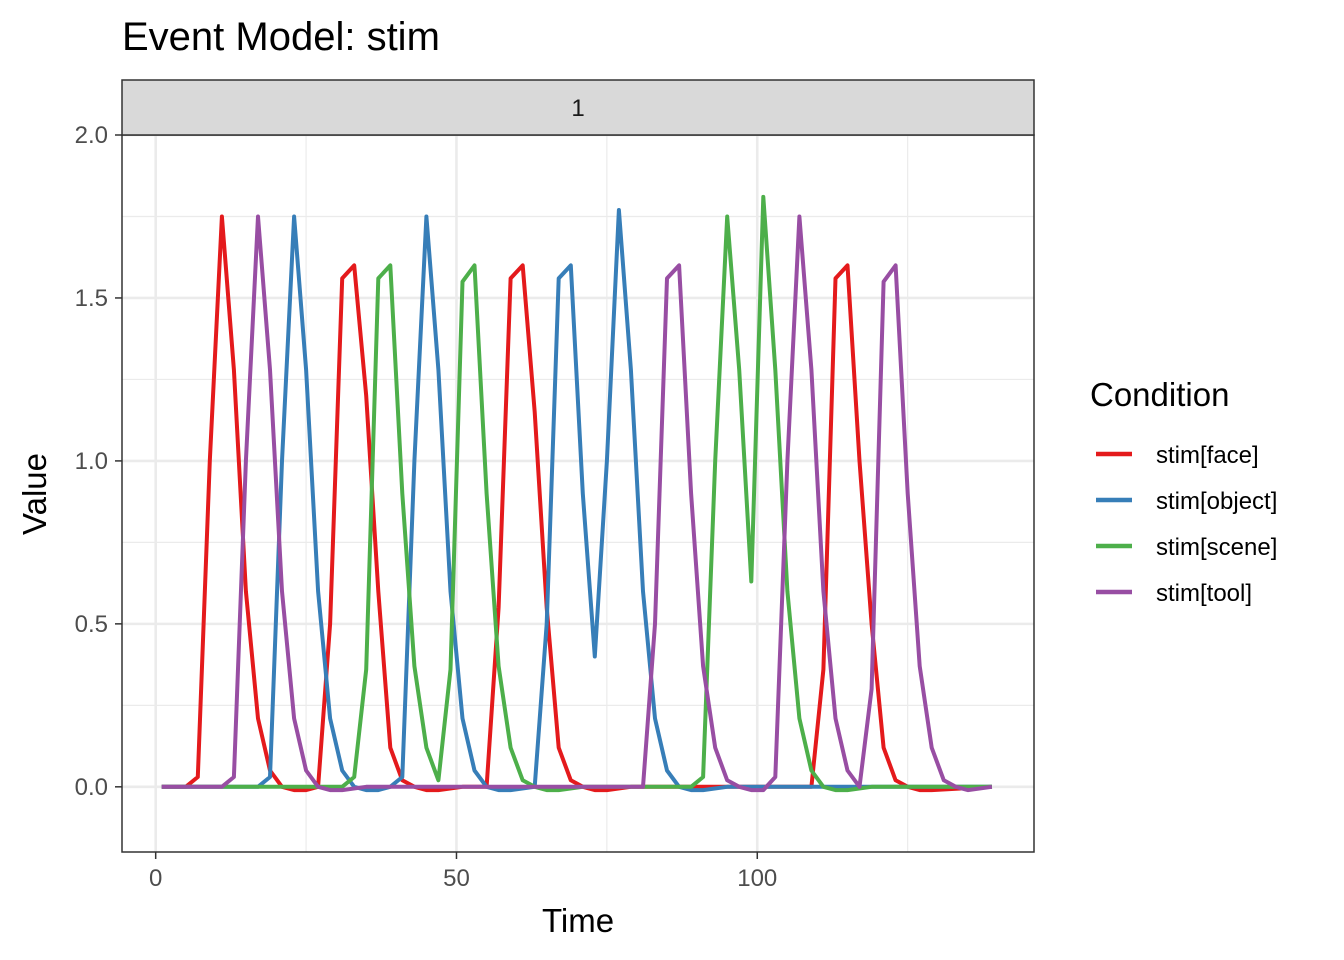 This screenshot has width=1344, height=960. I want to click on y-axis-title: Value, so click(34, 494).